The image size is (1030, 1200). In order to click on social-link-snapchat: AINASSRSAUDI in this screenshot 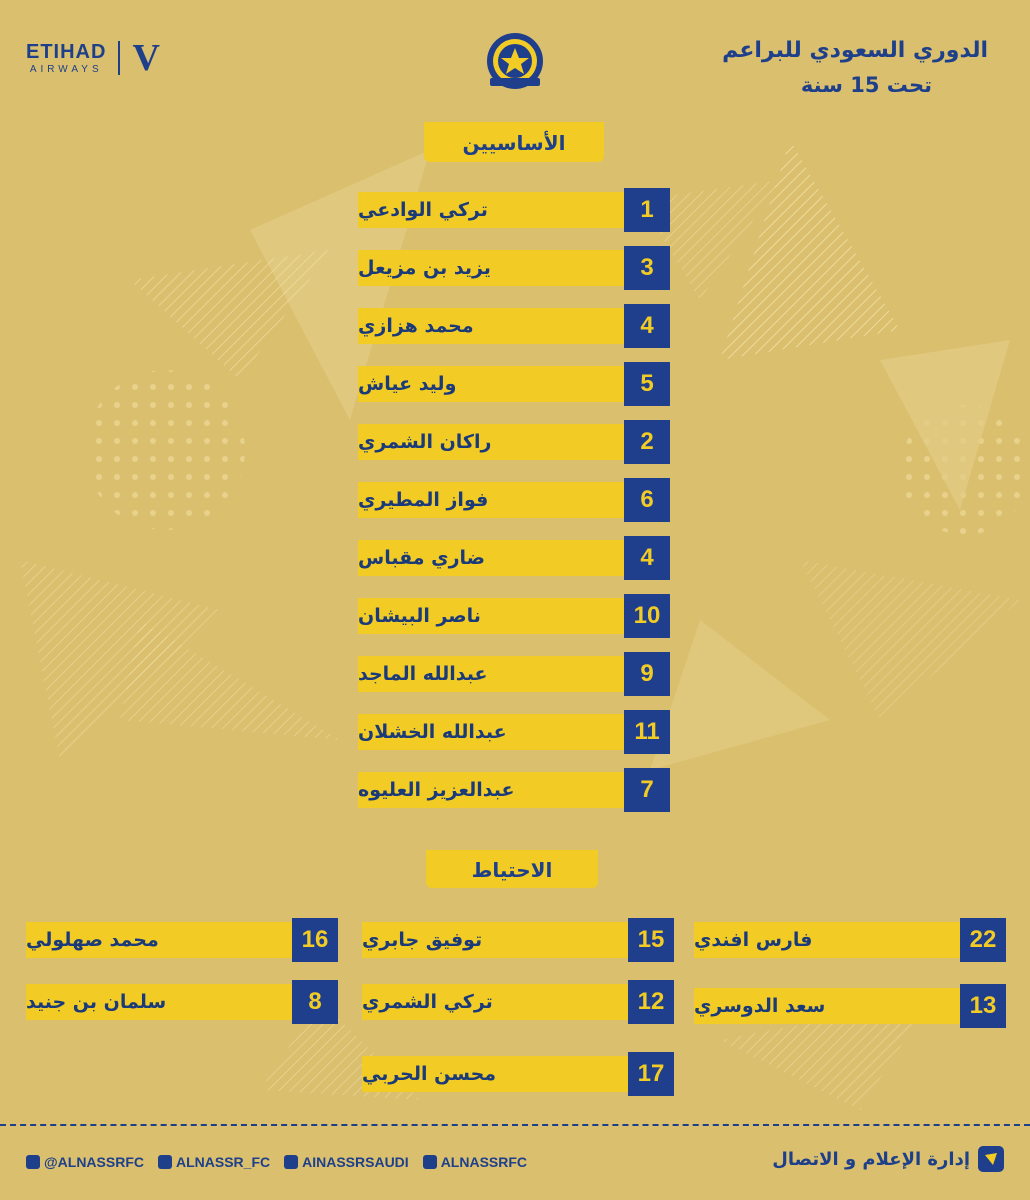, I will do `click(346, 1162)`.